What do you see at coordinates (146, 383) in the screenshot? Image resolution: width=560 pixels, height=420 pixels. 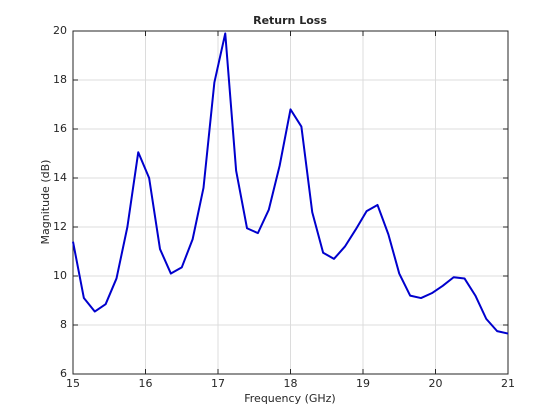 I see `x-tick-label: 16` at bounding box center [146, 383].